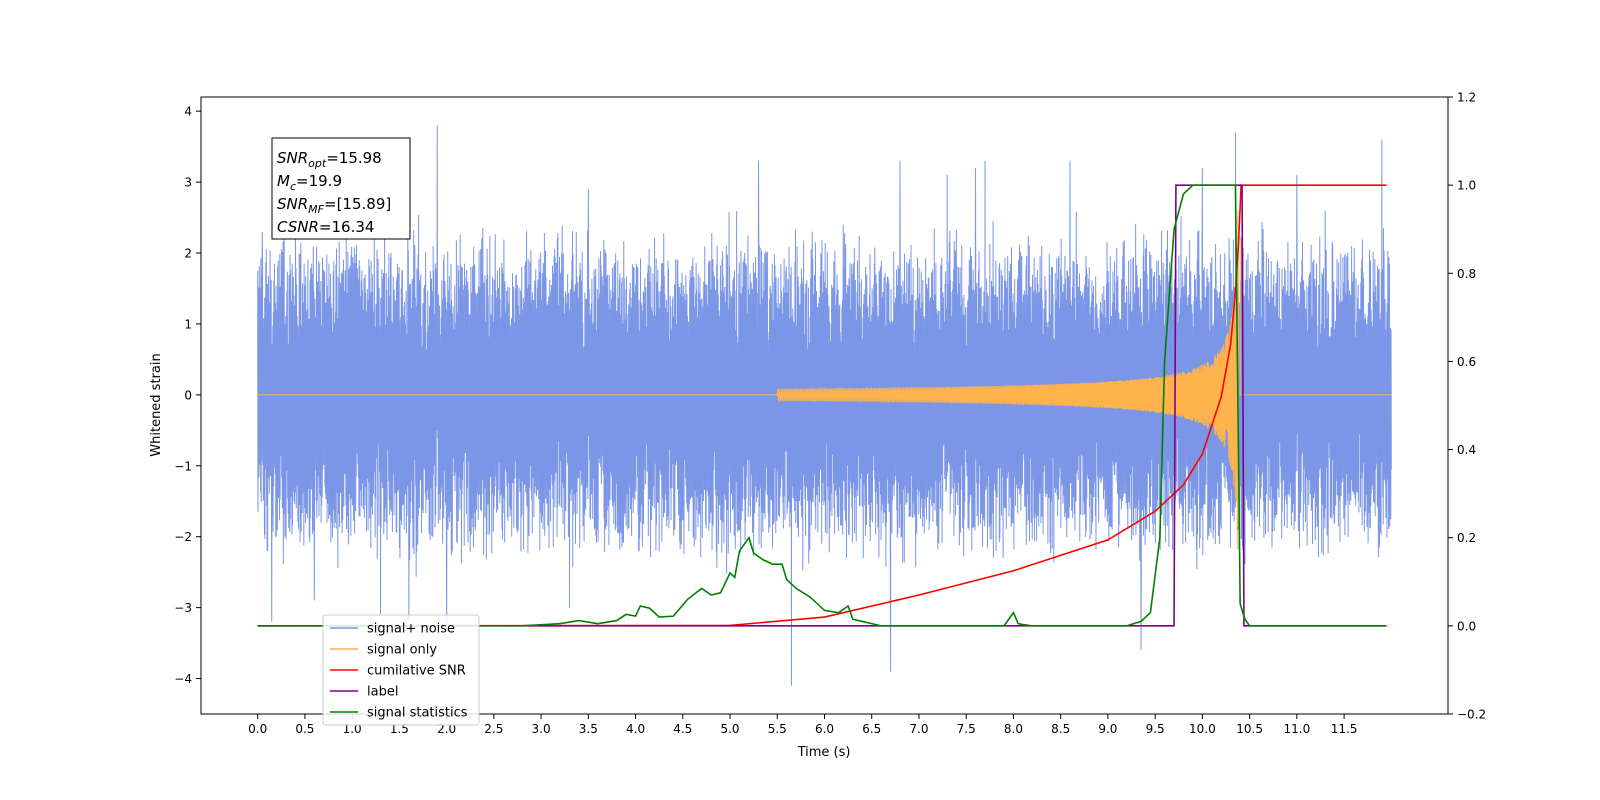 This screenshot has width=1600, height=800. Describe the element at coordinates (1466, 626) in the screenshot. I see `y2-tick-label: 0.0` at that location.